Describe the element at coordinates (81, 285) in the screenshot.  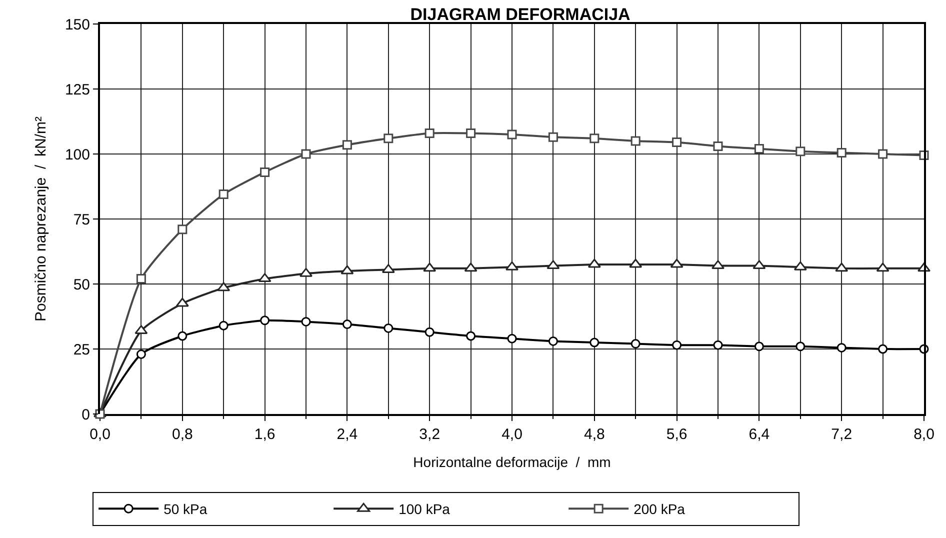
I see `y-tick-label: 50` at that location.